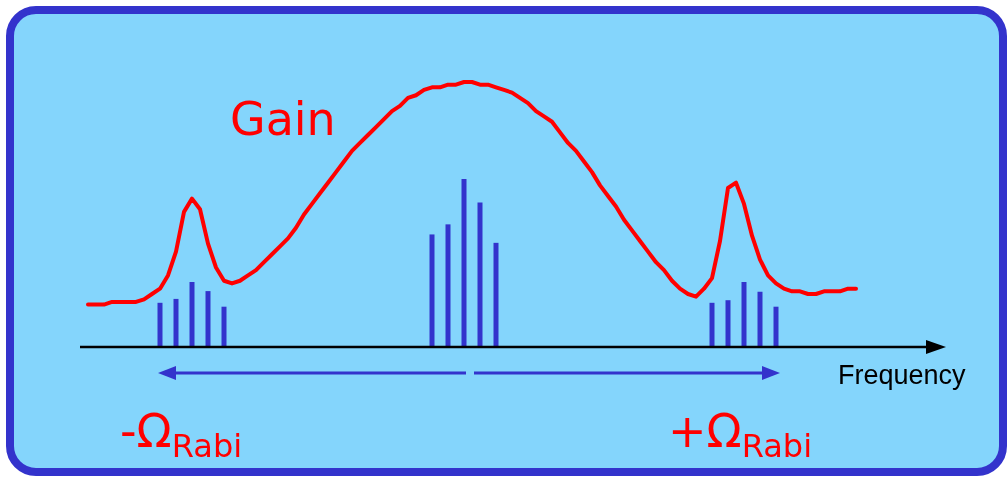 Image resolution: width=1008 pixels, height=477 pixels. I want to click on series-label: Gain, so click(283, 119).